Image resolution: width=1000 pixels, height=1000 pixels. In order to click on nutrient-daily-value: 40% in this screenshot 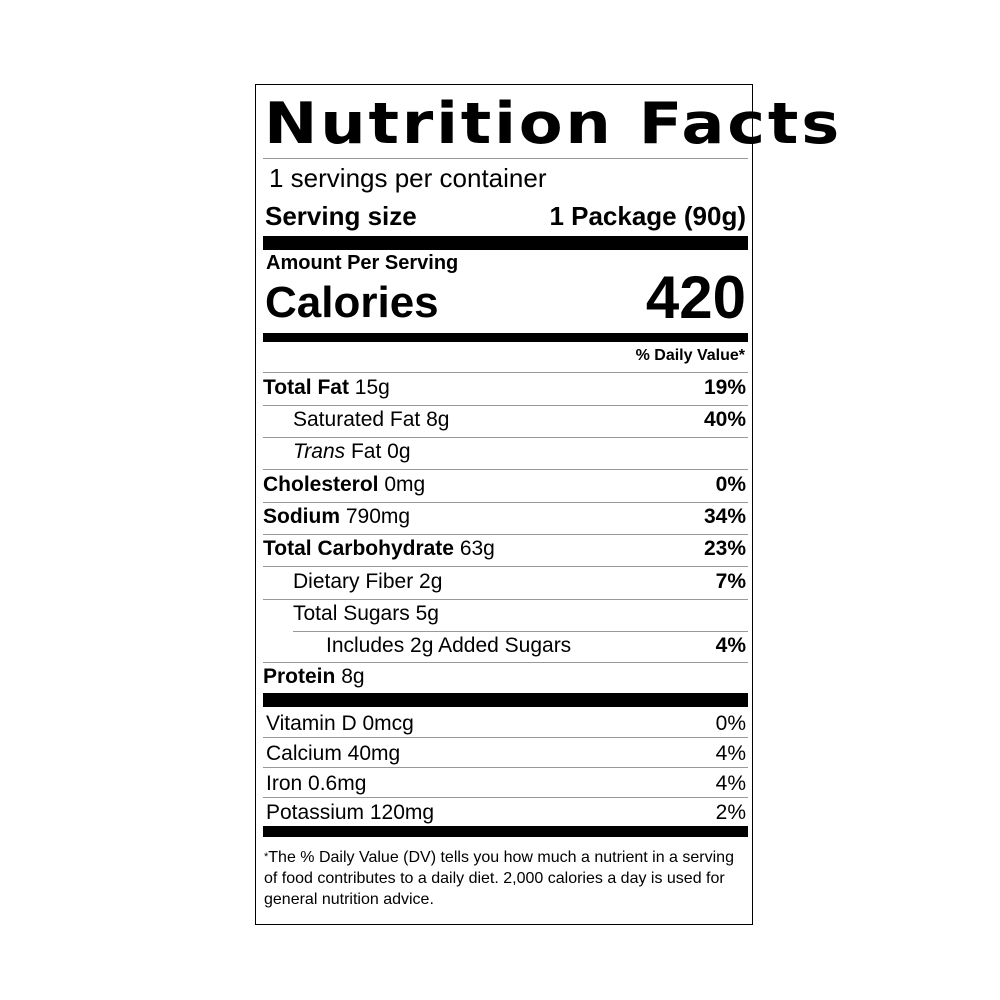, I will do `click(724, 419)`.